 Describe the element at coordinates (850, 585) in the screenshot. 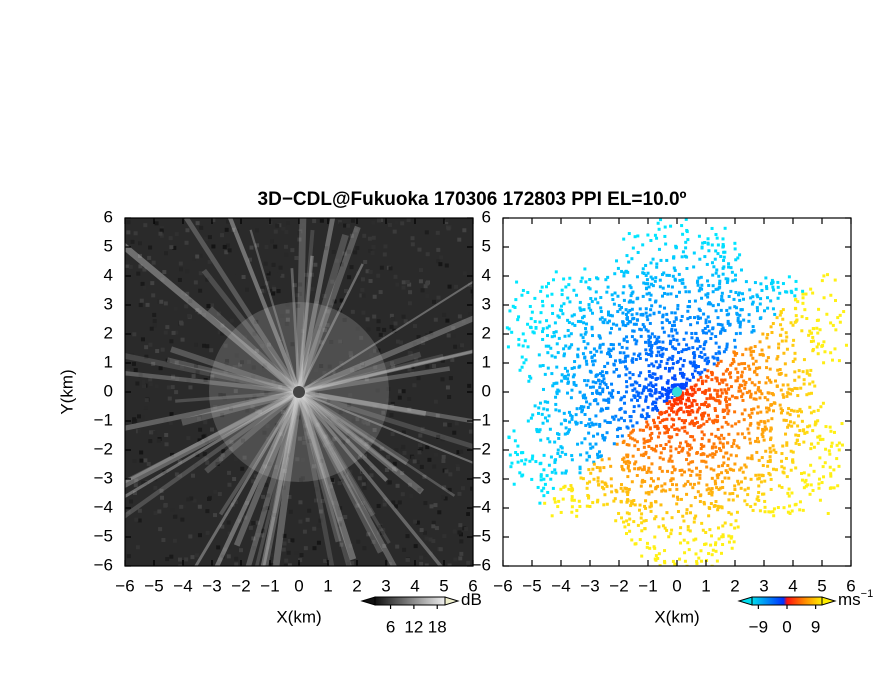

I see `x-tick-label: 6` at that location.